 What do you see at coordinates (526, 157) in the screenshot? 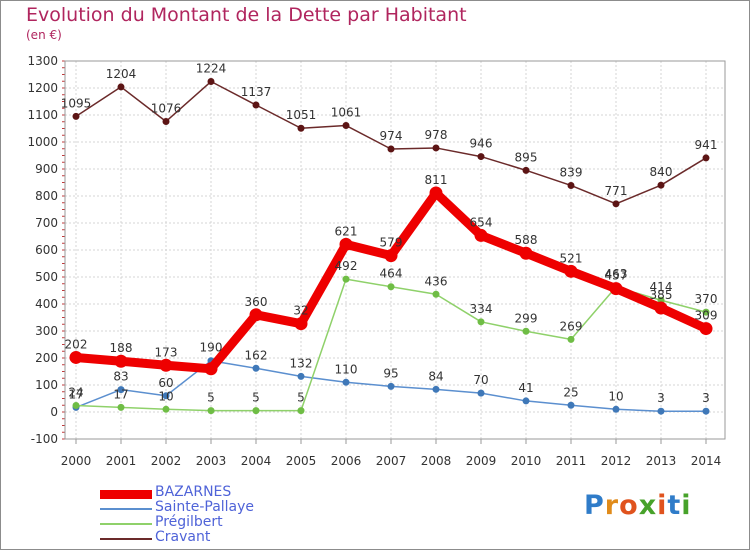
I see `data-label: 895` at bounding box center [526, 157].